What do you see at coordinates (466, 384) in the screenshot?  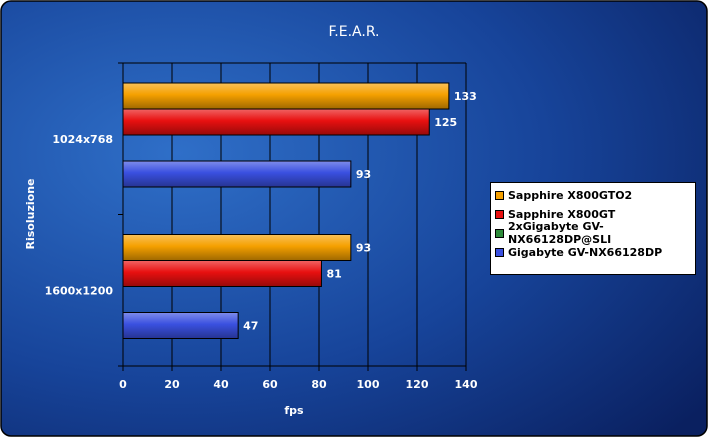 I see `x-tick-label: 140` at bounding box center [466, 384].